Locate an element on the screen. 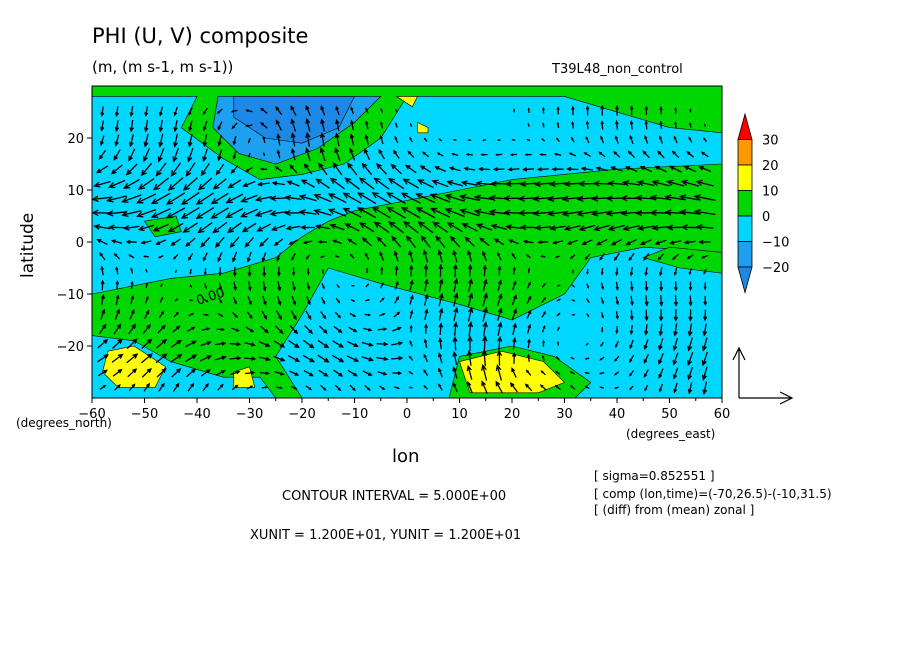  colorbar-top-arrow is located at coordinates (745, 126).